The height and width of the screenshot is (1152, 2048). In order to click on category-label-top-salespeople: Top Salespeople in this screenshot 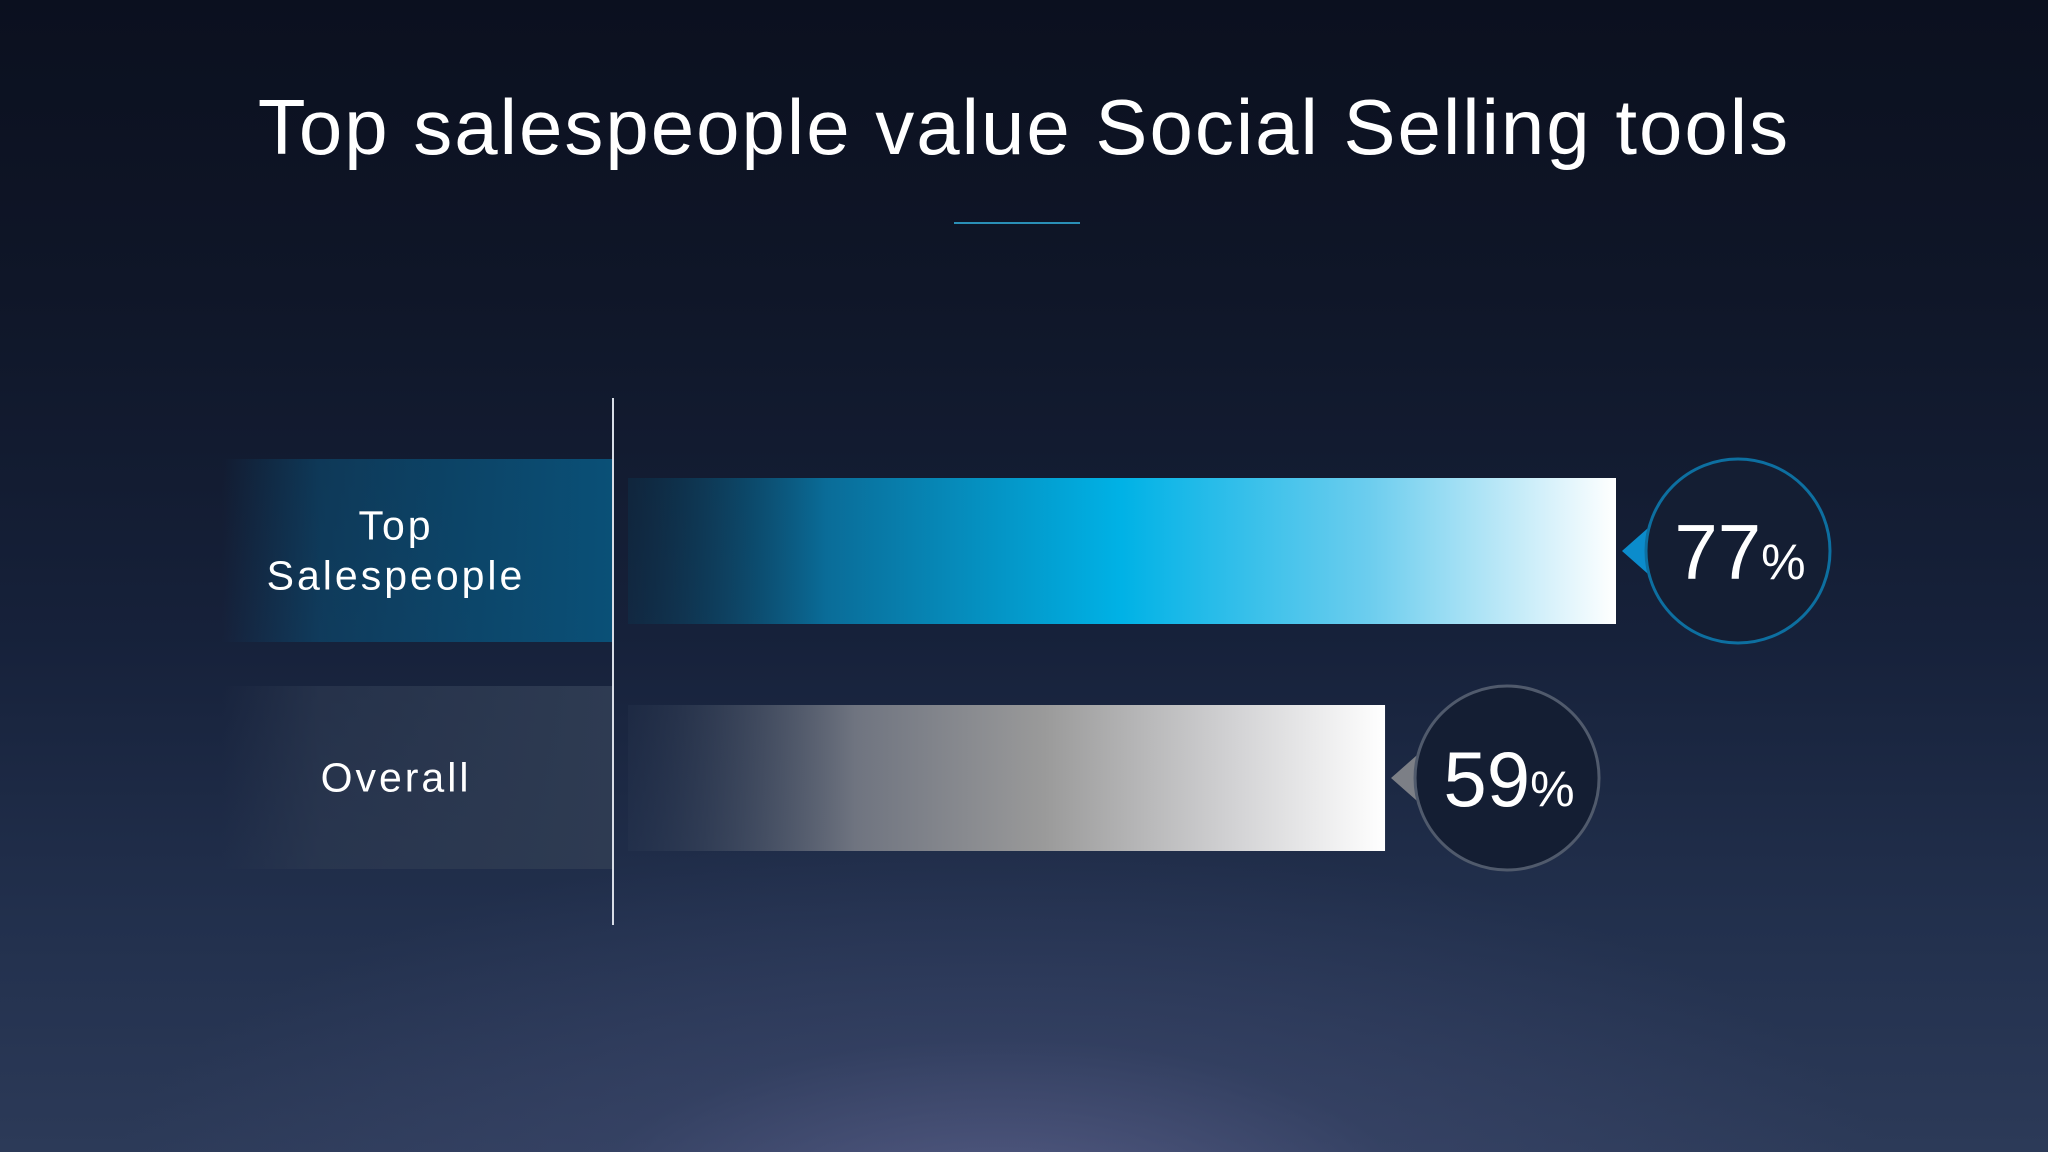, I will do `click(396, 551)`.